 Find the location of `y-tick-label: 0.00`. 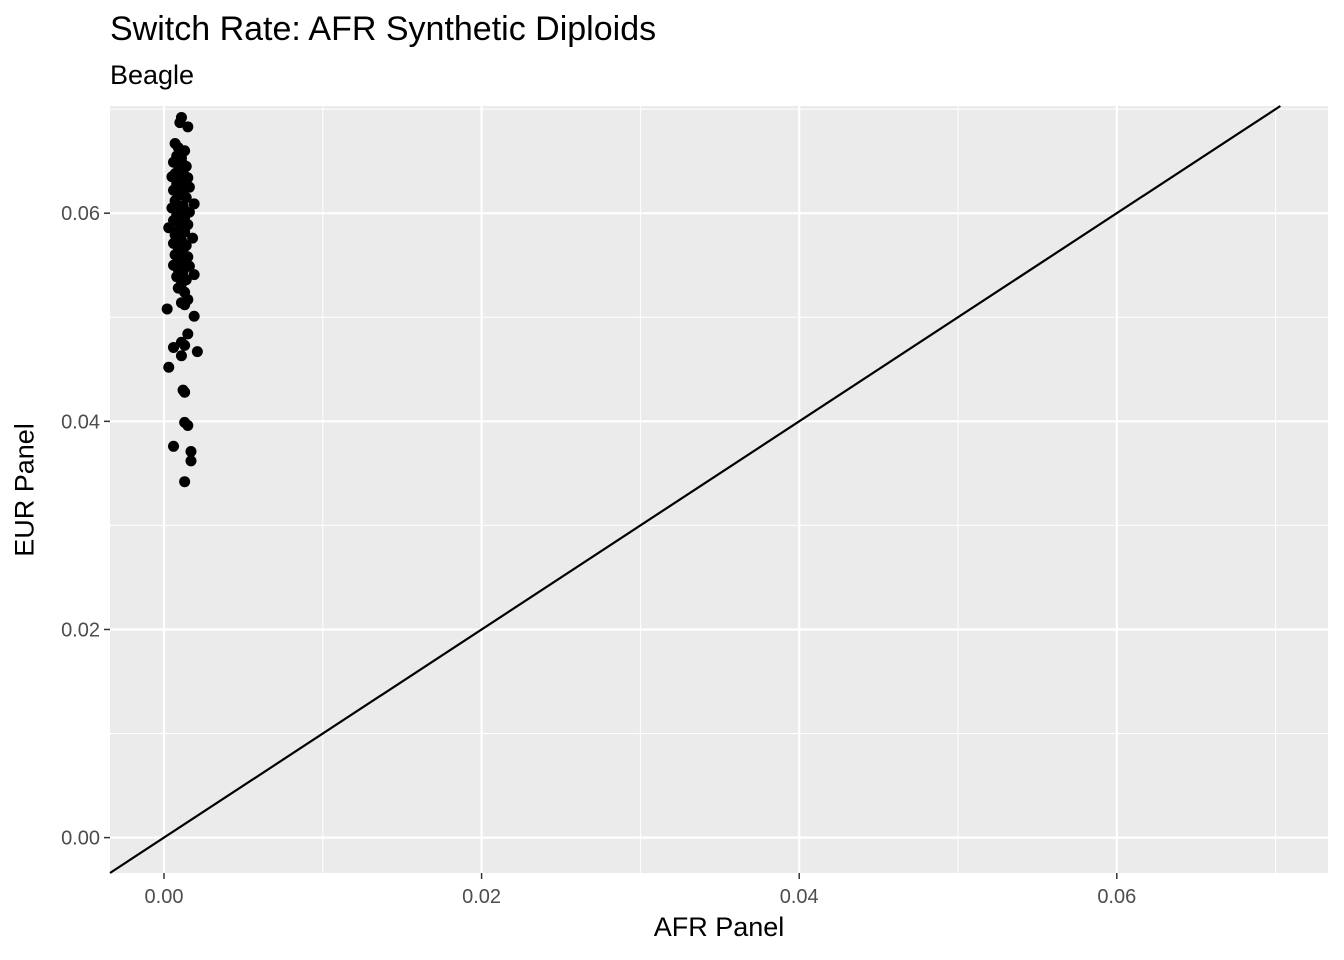

y-tick-label: 0.00 is located at coordinates (80, 839).